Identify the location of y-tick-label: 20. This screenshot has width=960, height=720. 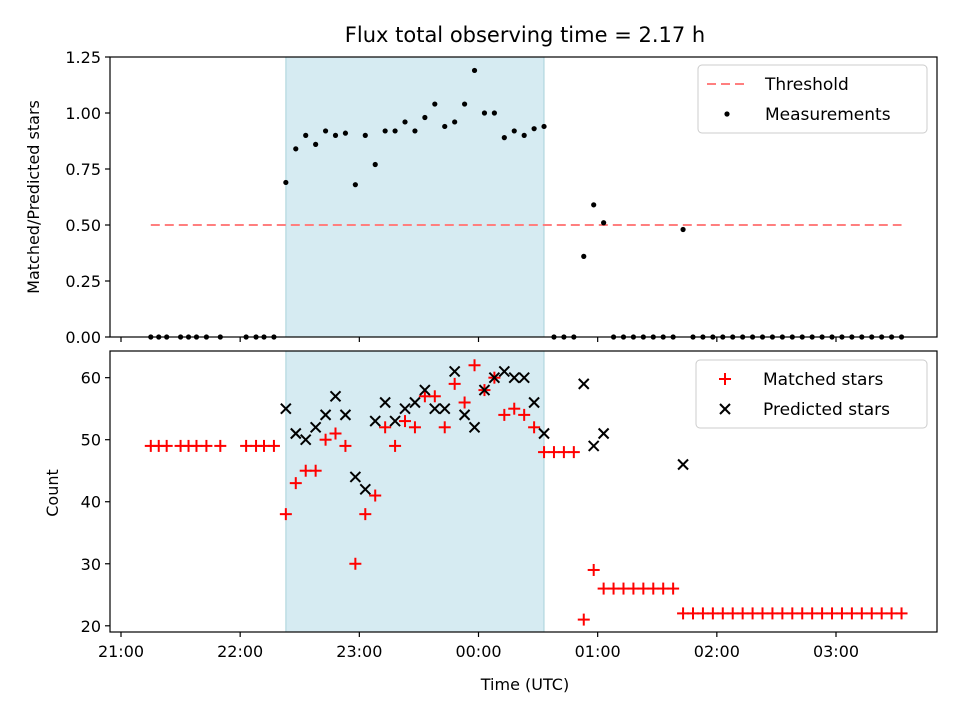
(91, 626).